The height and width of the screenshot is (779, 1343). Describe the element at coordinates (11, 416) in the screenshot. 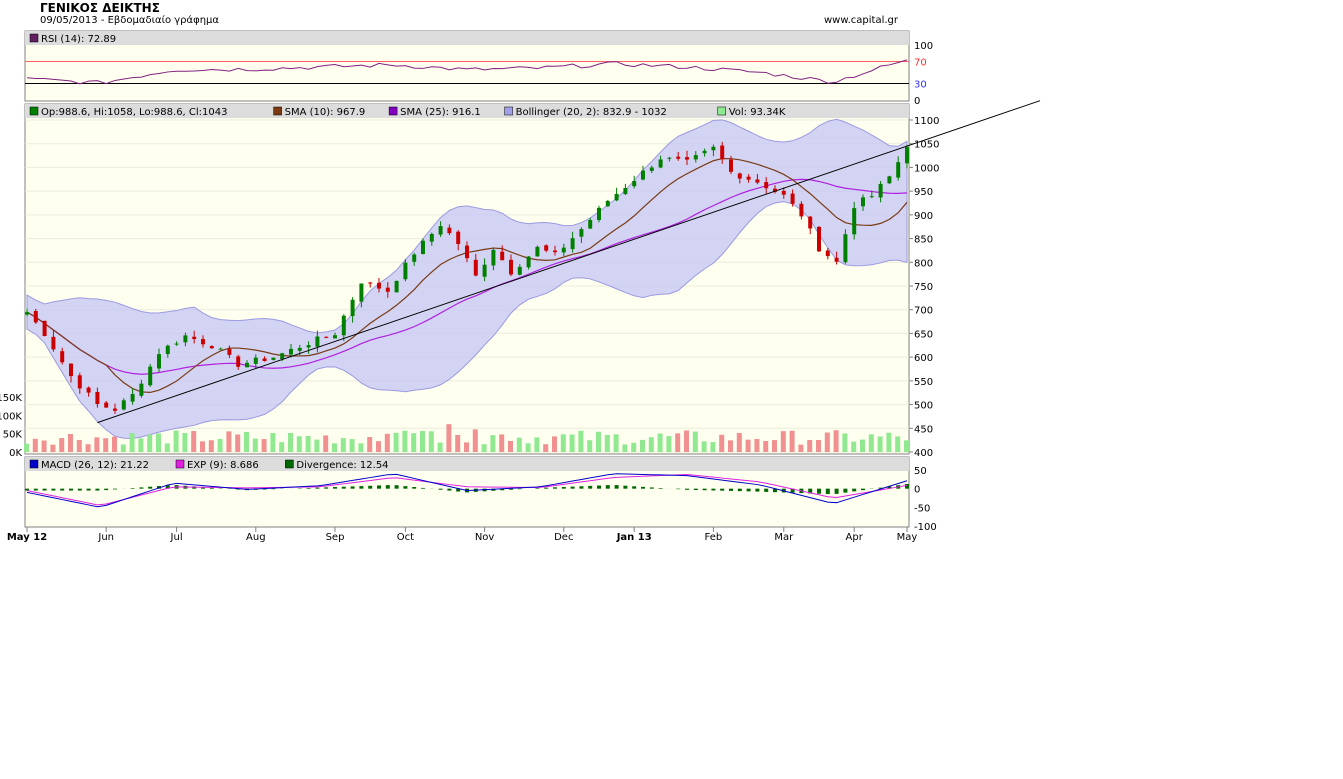

I see `volume-tick-label: 100K` at that location.